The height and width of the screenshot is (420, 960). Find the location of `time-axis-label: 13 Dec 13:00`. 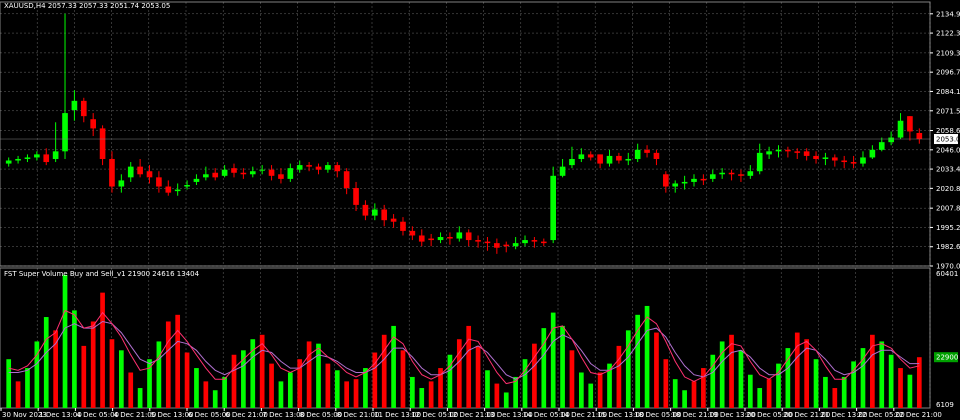

time-axis-label: 13 Dec 13:00 is located at coordinates (509, 415).